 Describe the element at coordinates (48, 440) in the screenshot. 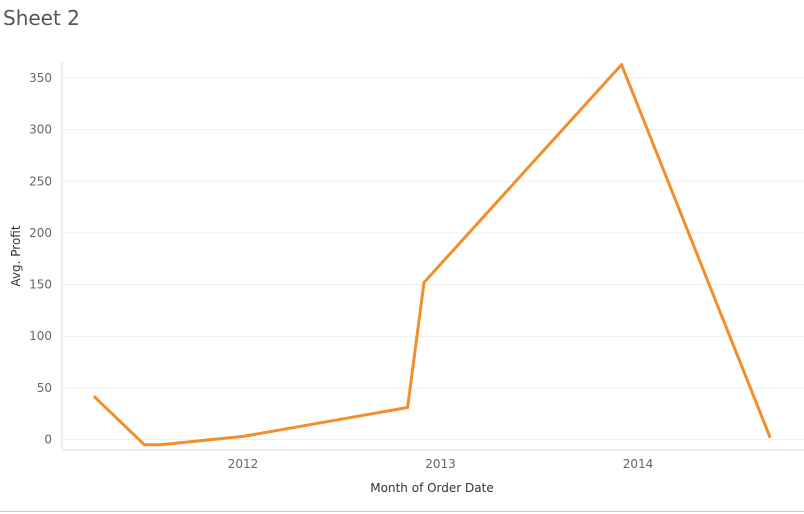

I see `y-tick-label: 0` at that location.